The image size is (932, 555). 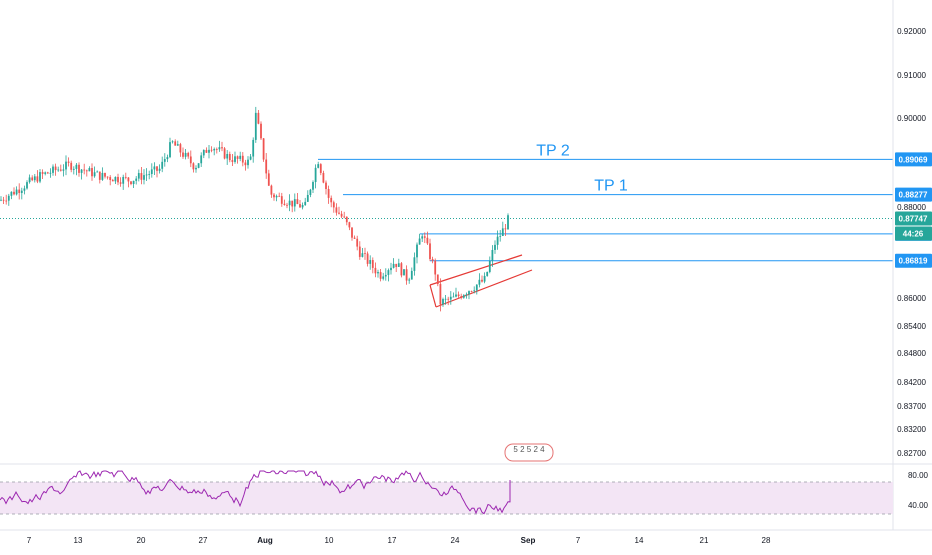 I want to click on current-price-tag-bg, so click(x=913, y=218).